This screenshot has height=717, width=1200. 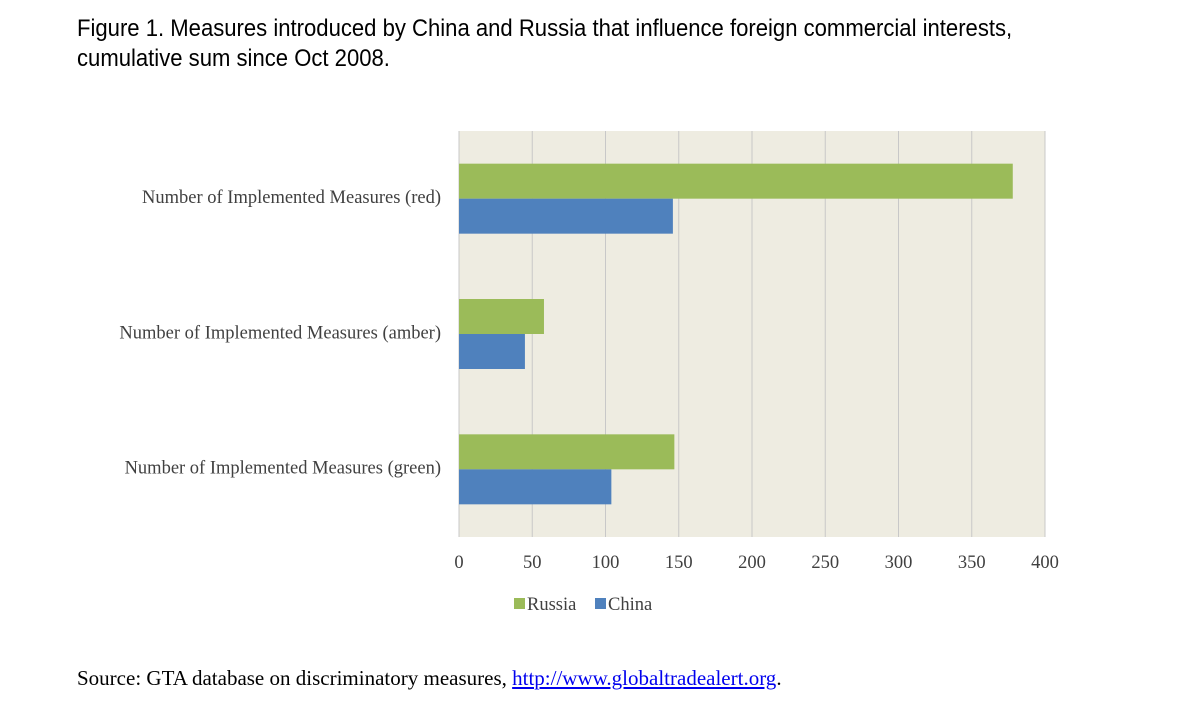 I want to click on legend-label-china: China, so click(x=630, y=605).